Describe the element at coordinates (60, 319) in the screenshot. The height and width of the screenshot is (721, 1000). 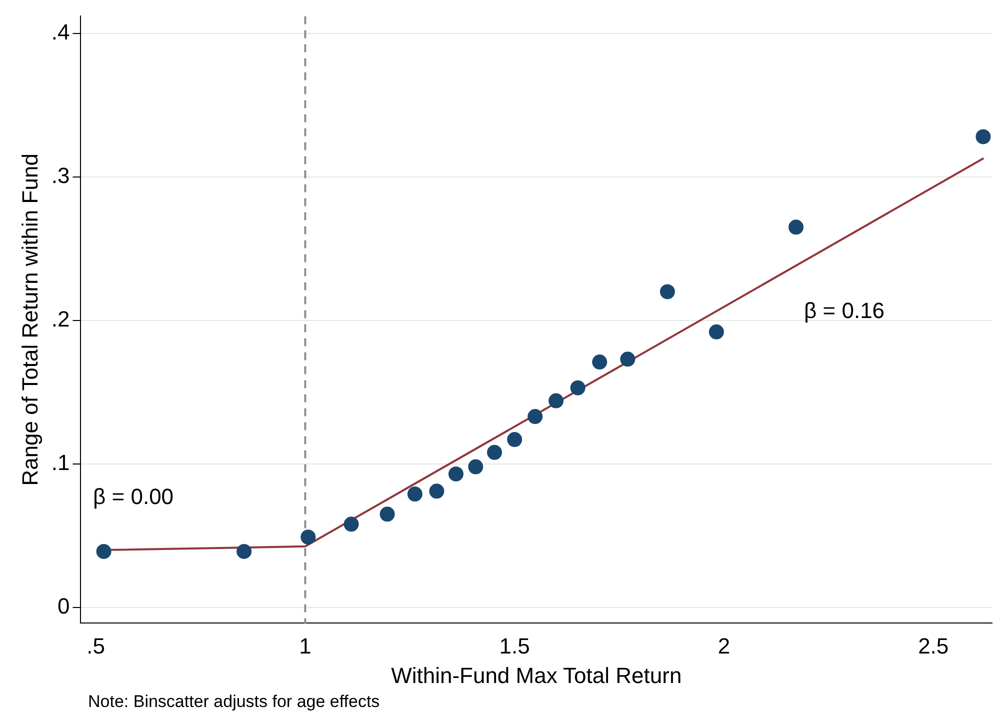
I see `y-tick-label: .2` at that location.